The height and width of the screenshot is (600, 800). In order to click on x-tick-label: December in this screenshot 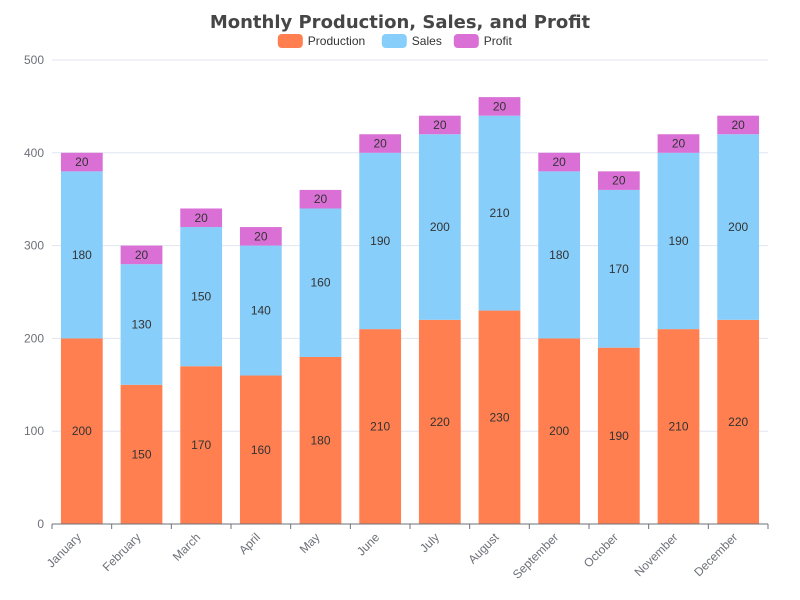, I will do `click(715, 554)`.